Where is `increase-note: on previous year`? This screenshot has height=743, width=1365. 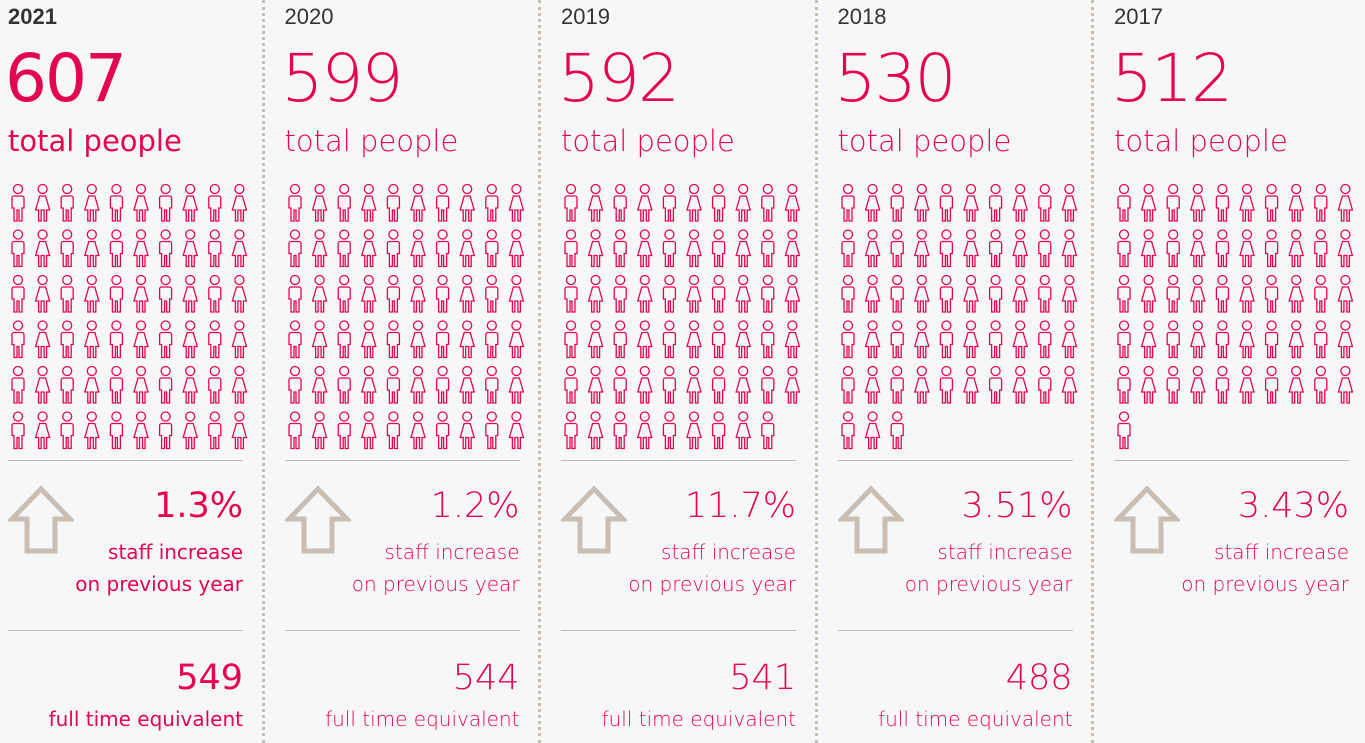
increase-note: on previous year is located at coordinates (712, 584).